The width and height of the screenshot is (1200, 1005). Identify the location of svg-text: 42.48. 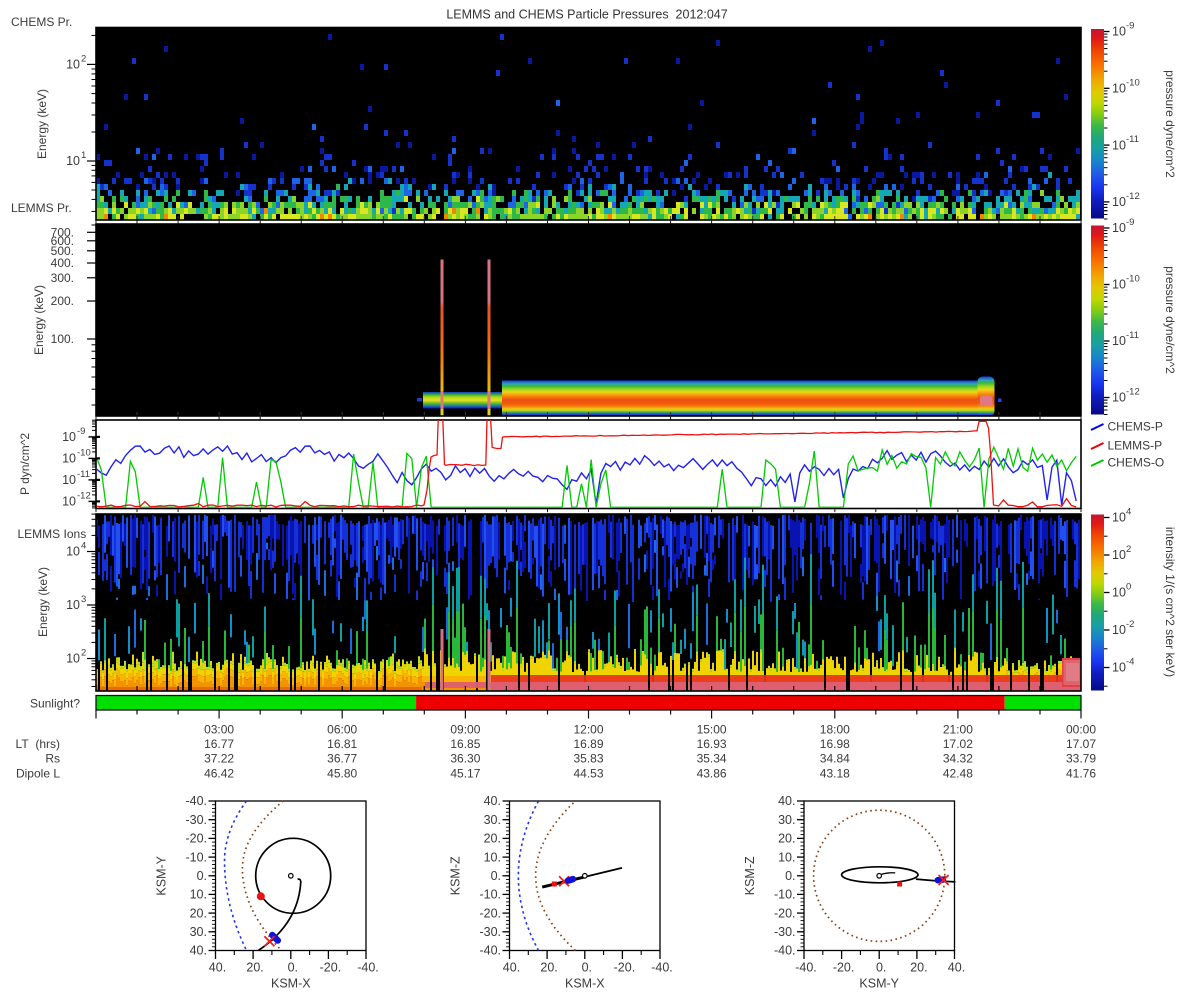
(958, 774).